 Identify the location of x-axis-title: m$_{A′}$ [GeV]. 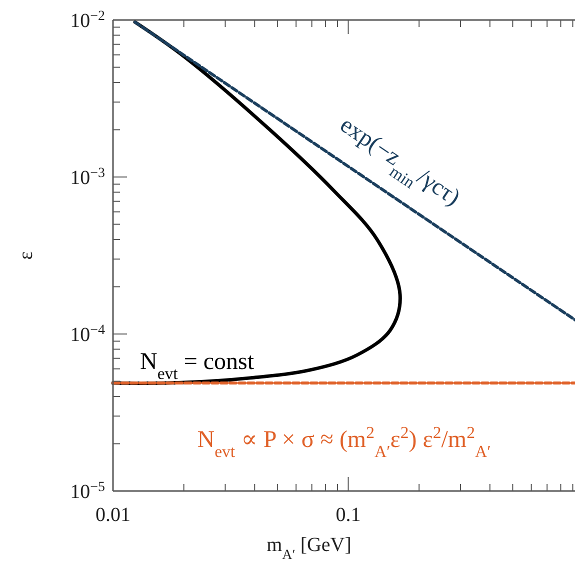
(309, 547).